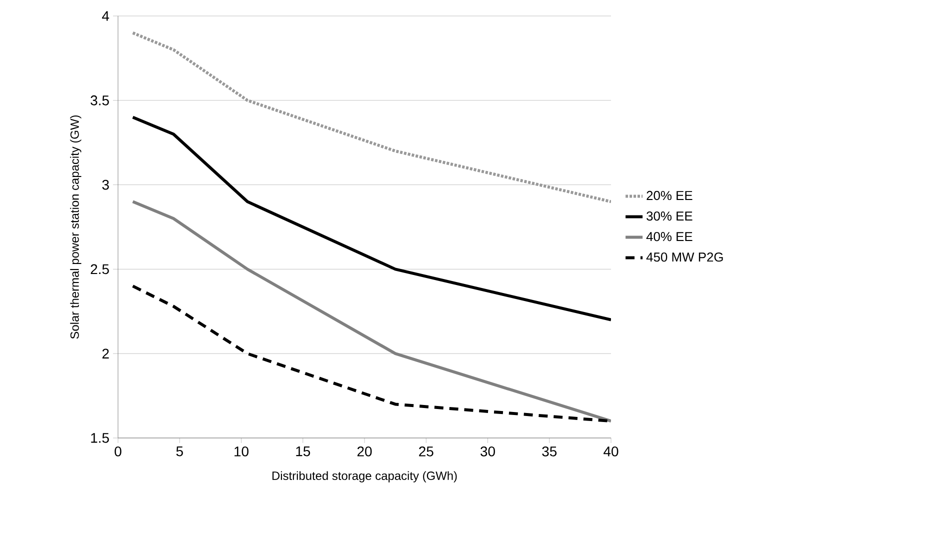 The image size is (943, 536). I want to click on y-tick-label: 4, so click(106, 16).